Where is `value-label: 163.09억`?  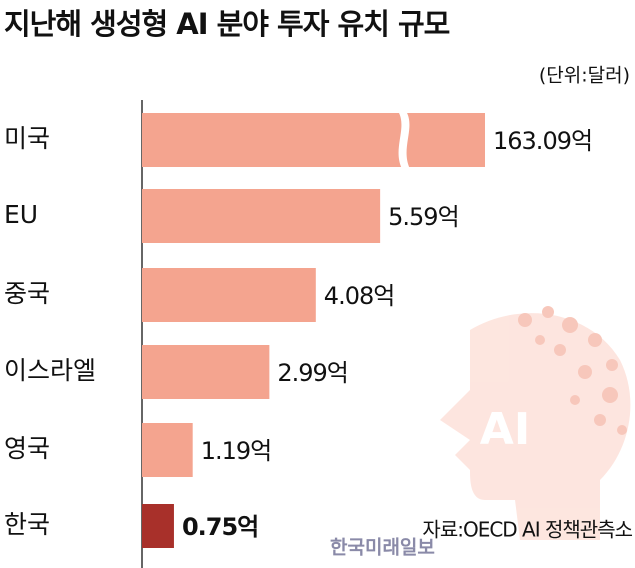
value-label: 163.09억 is located at coordinates (542, 141).